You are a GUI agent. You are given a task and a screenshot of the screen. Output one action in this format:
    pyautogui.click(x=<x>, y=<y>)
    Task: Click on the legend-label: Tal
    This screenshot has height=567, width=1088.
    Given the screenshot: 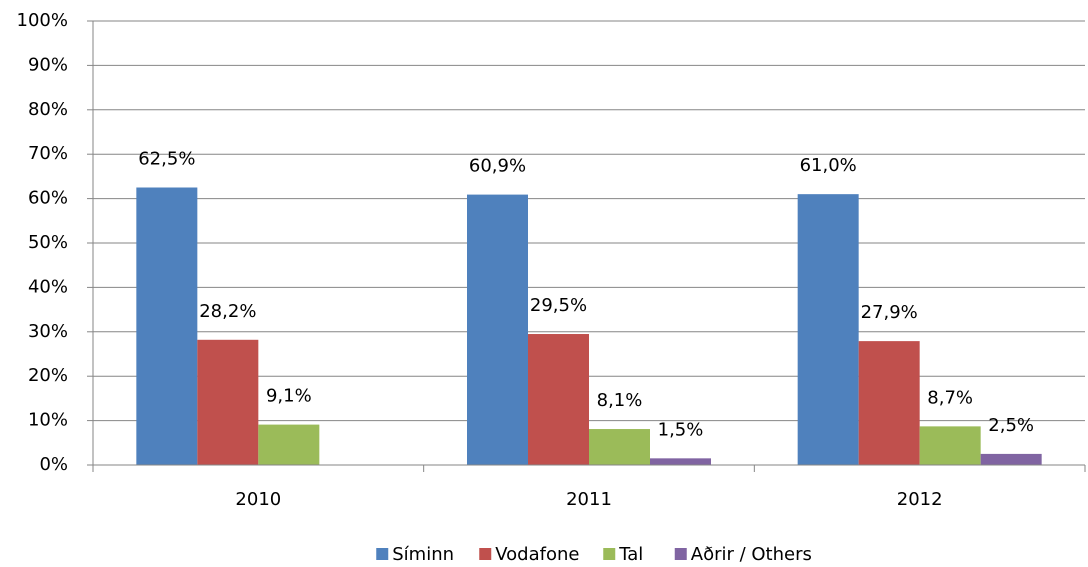 What is the action you would take?
    pyautogui.click(x=630, y=554)
    